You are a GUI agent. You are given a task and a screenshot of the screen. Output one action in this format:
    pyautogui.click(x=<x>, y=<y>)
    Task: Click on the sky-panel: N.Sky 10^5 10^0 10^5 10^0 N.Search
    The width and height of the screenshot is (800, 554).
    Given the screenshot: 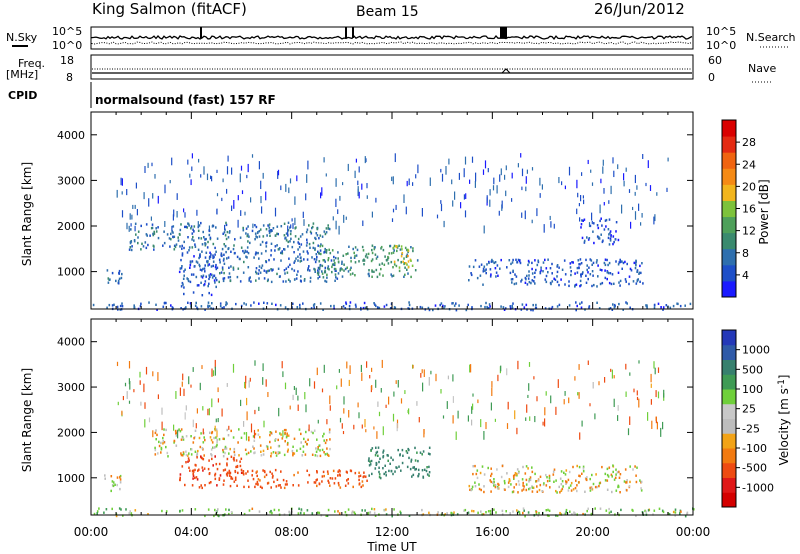 What is the action you would take?
    pyautogui.click(x=401, y=38)
    